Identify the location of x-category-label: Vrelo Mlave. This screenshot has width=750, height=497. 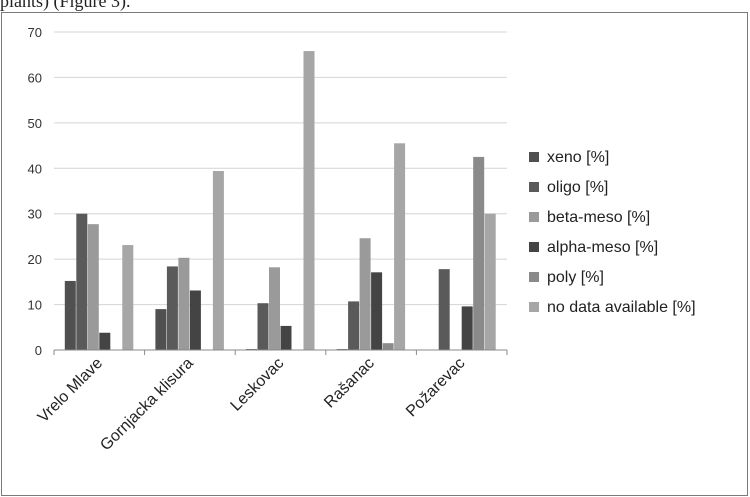
(70, 390).